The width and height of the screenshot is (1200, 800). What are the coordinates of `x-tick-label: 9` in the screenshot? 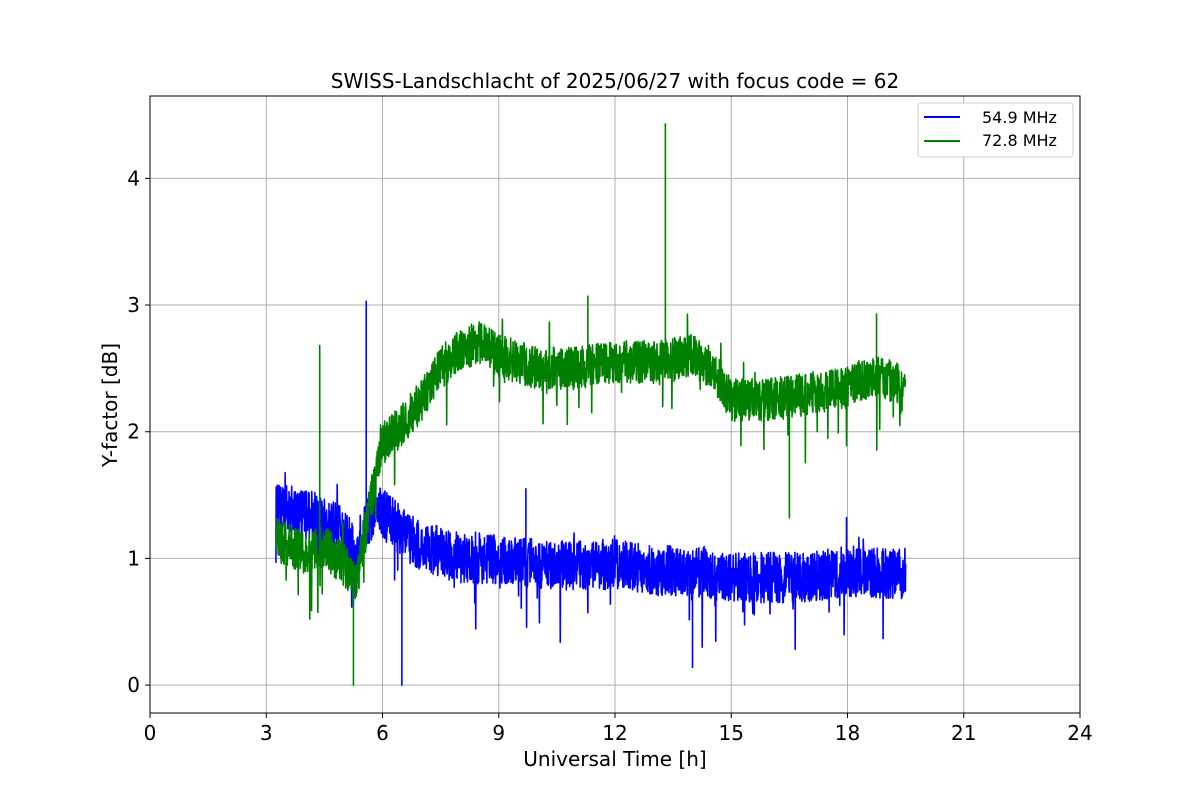 It's located at (498, 733).